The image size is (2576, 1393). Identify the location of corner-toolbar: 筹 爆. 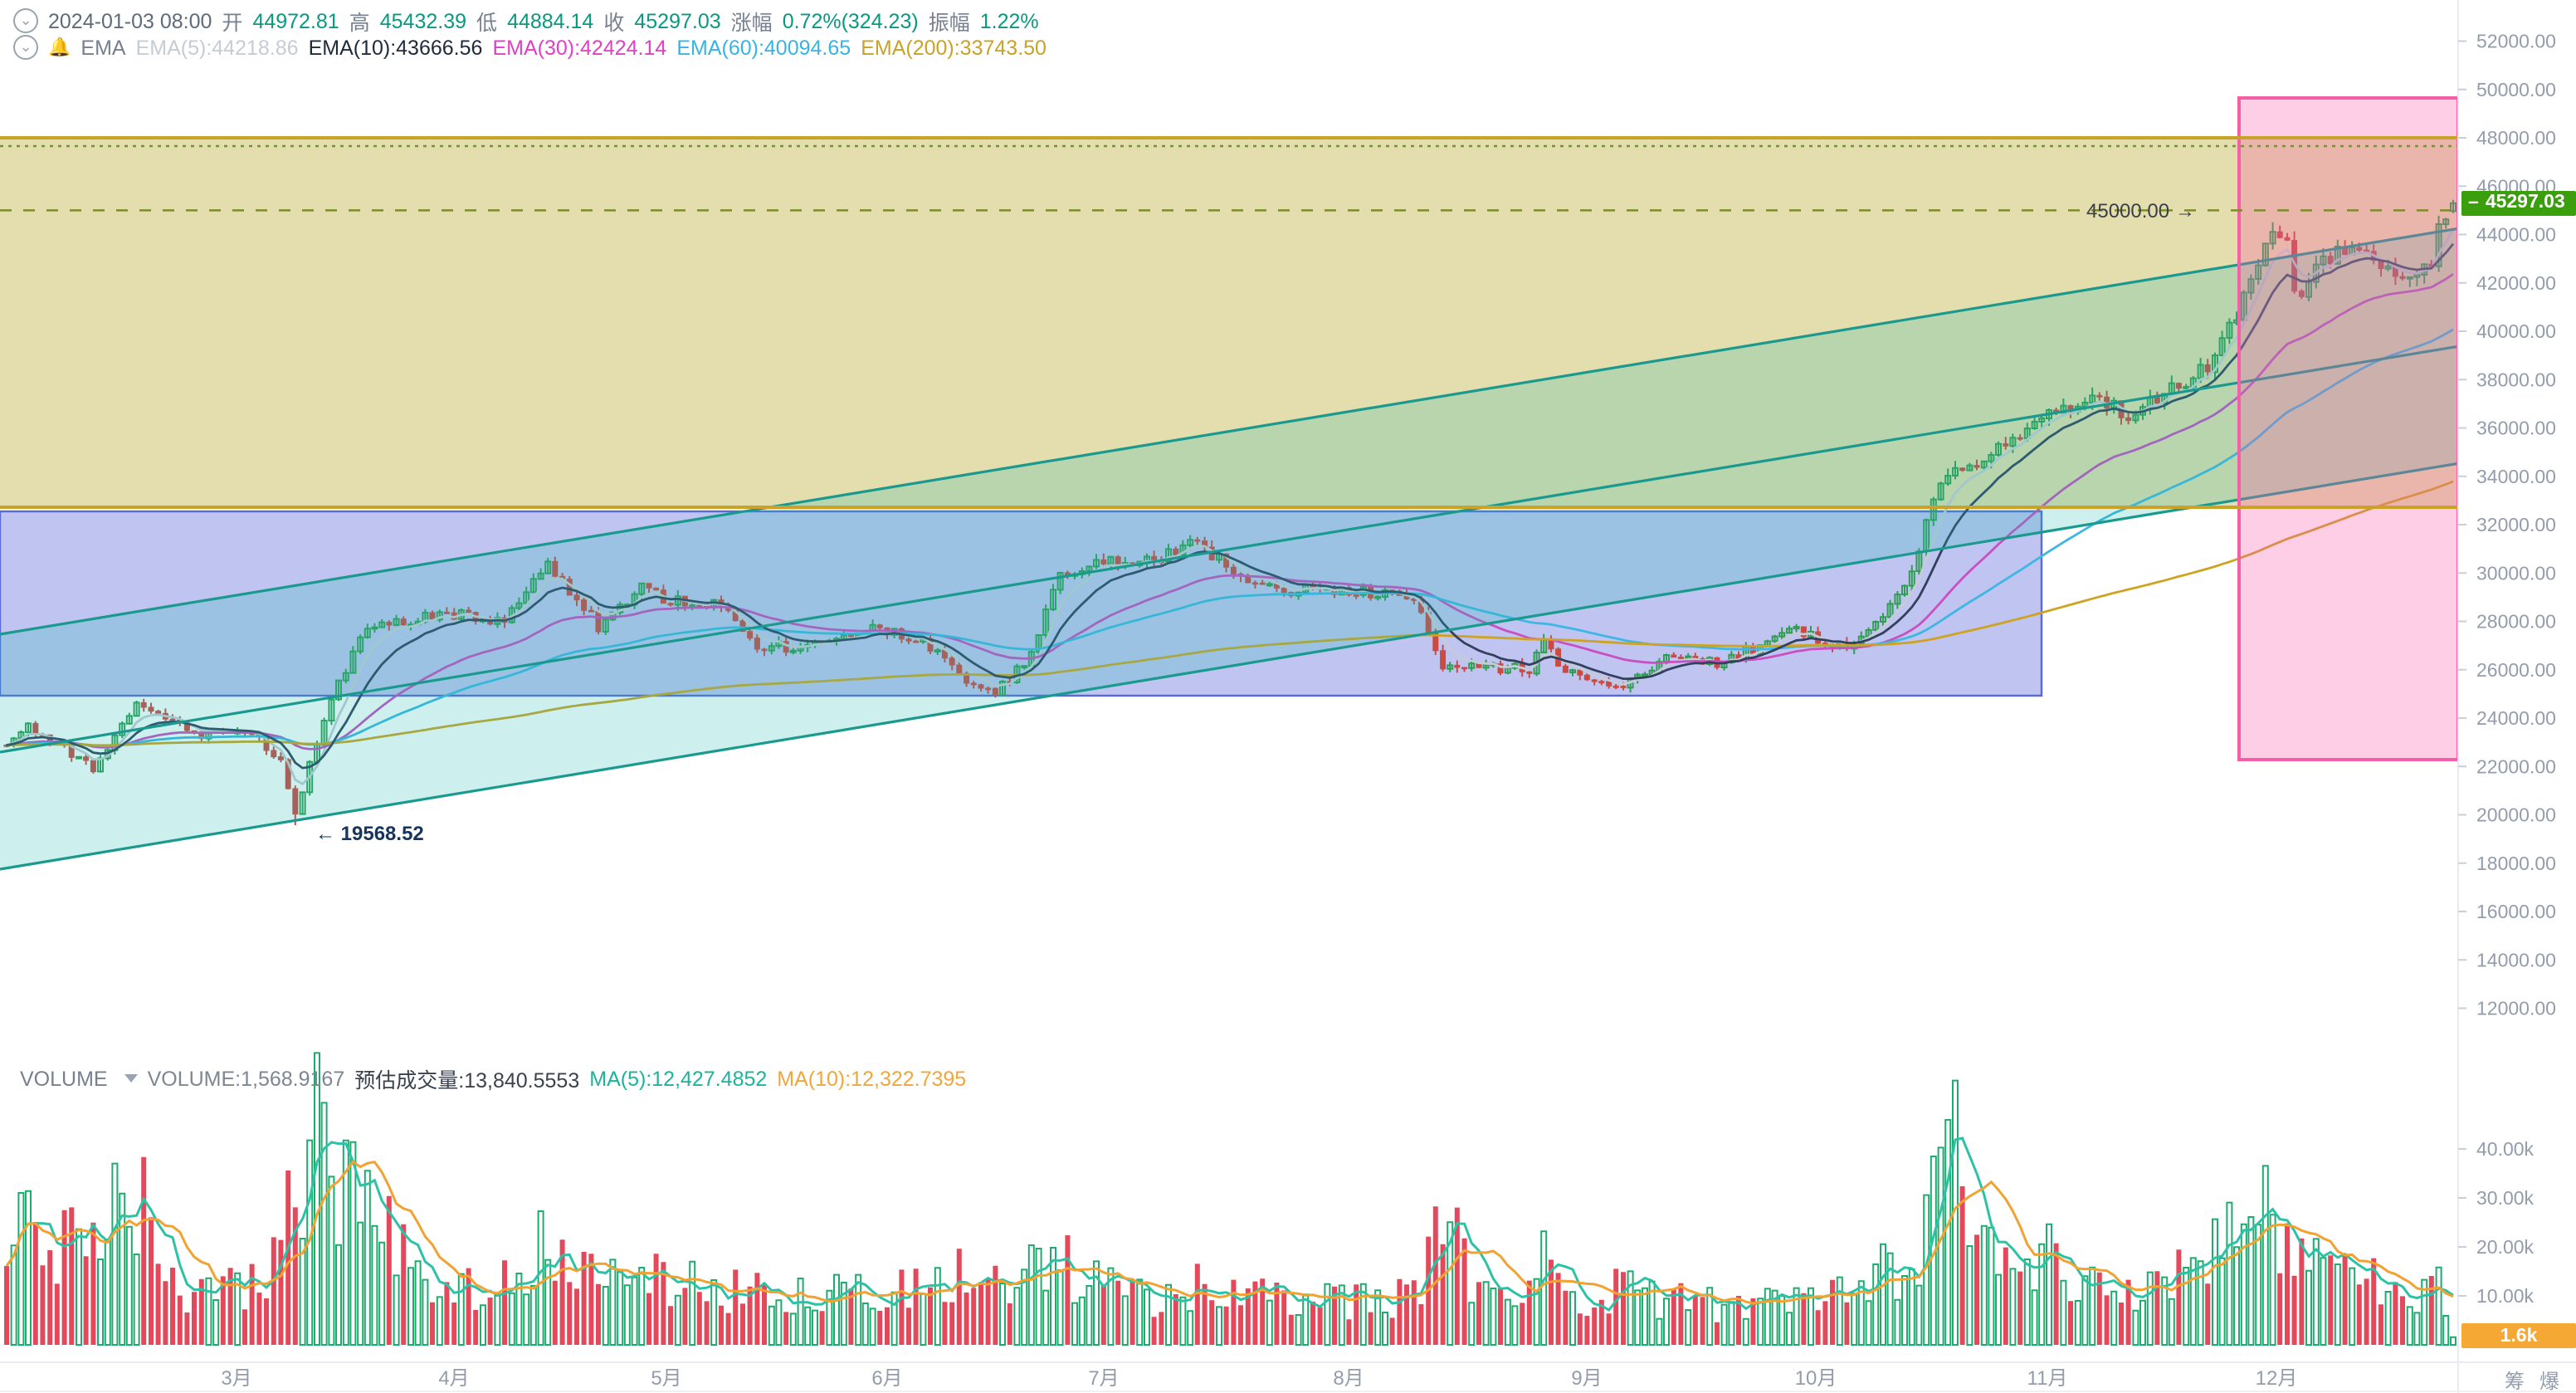
(2537, 1379).